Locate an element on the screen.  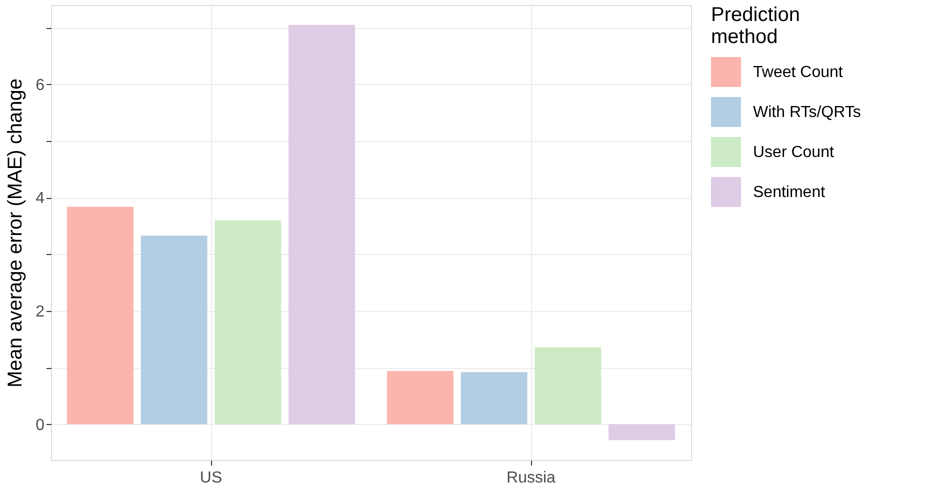
y-tick-label: 6 is located at coordinates (40, 85).